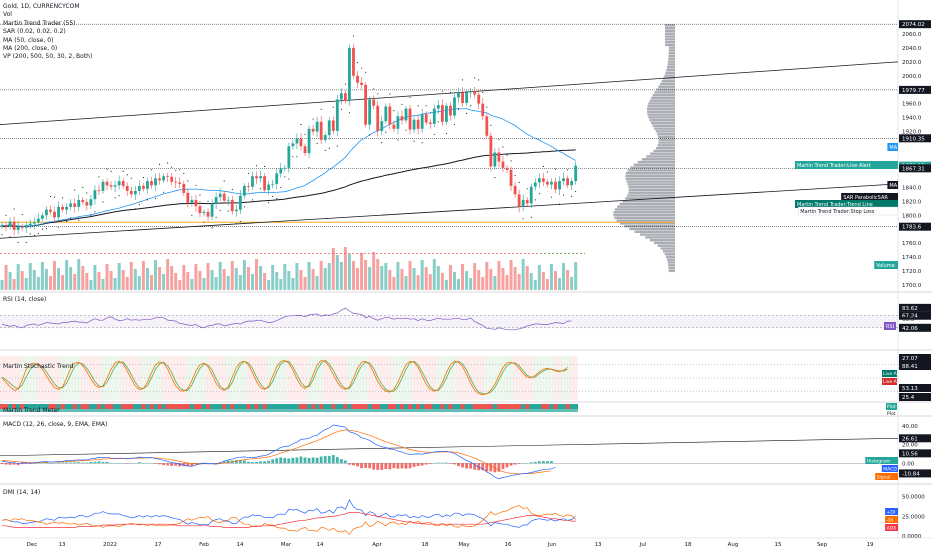 The height and width of the screenshot is (554, 932). What do you see at coordinates (885, 266) in the screenshot?
I see `overlay-tag-label: Volume` at bounding box center [885, 266].